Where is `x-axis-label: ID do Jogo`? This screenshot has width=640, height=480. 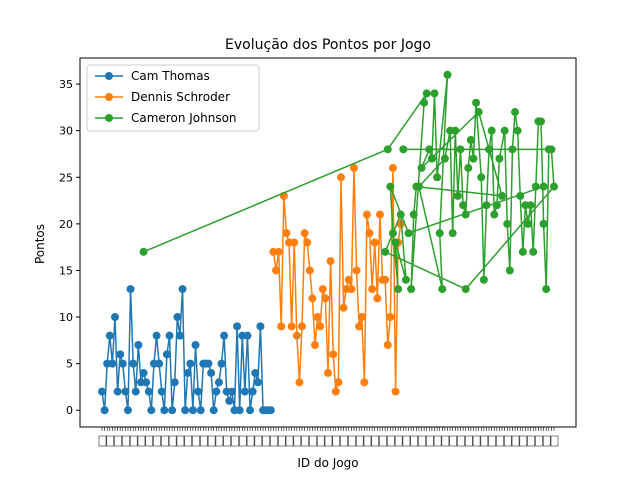
x-axis-label: ID do Jogo is located at coordinates (327, 463).